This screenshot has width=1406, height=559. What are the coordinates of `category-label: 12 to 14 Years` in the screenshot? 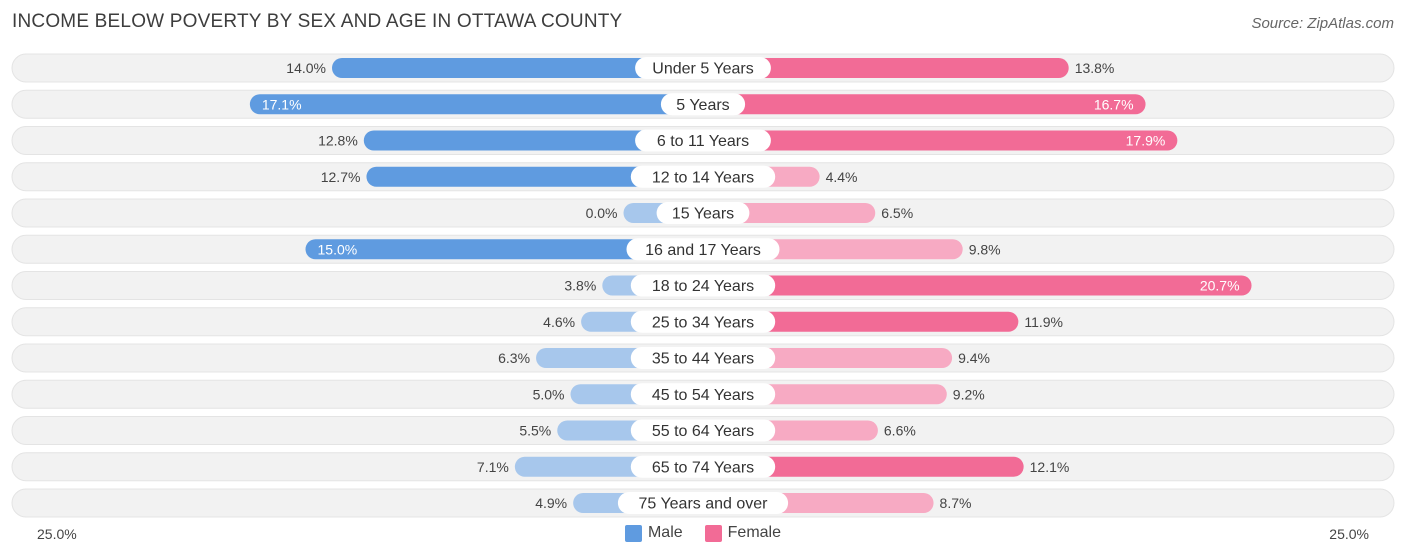 It's located at (703, 177).